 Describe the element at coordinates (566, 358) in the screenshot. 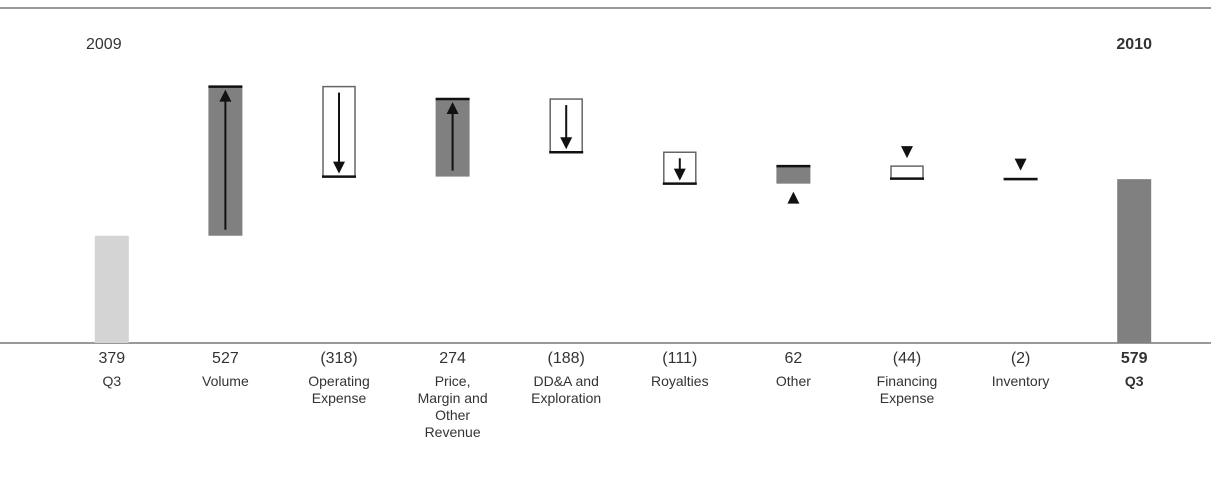

I see `value-label: (188)` at that location.